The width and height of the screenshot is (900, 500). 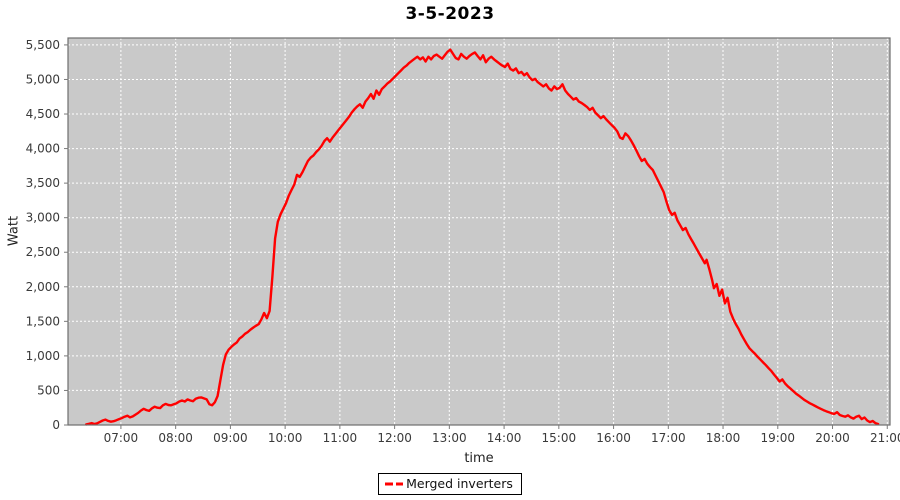 I want to click on x-tick-label: 14:00, so click(x=504, y=438).